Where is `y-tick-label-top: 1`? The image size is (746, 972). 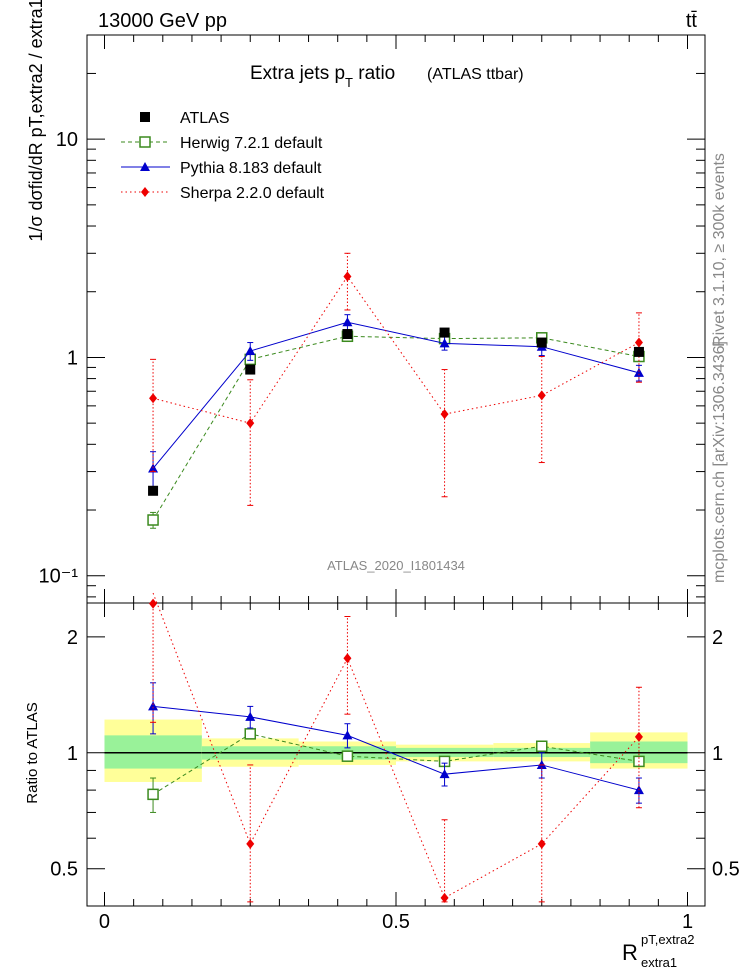 y-tick-label-top: 1 is located at coordinates (72, 358).